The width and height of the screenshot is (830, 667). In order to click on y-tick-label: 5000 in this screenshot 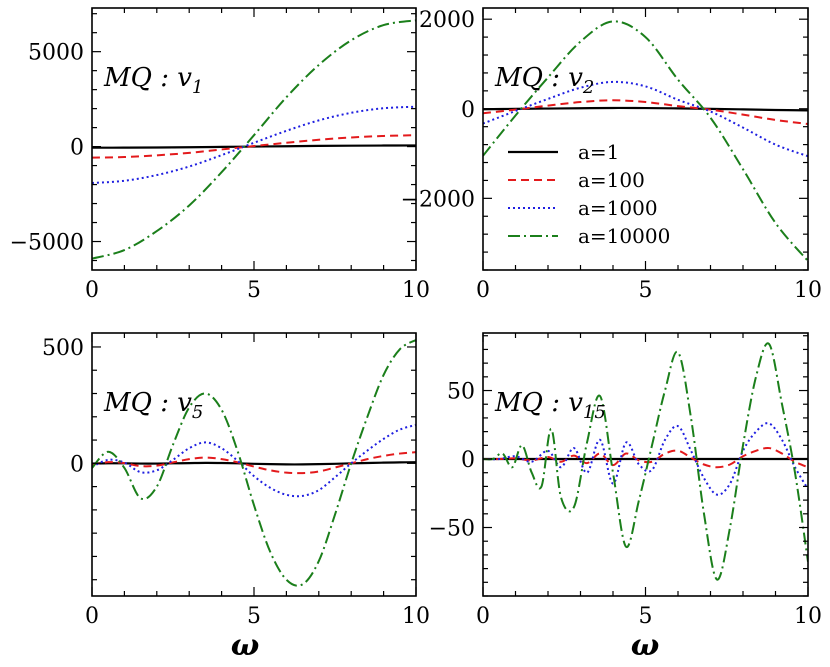, I will do `click(56, 53)`.